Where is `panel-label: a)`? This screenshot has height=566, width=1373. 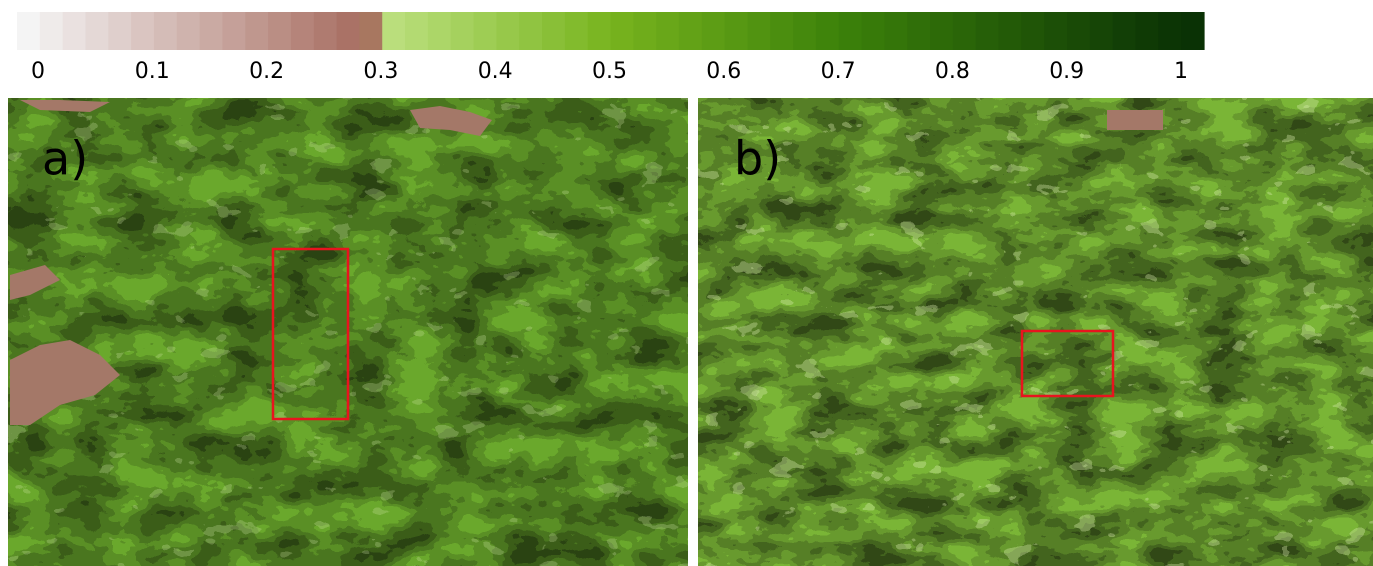
panel-label: a) is located at coordinates (65, 159).